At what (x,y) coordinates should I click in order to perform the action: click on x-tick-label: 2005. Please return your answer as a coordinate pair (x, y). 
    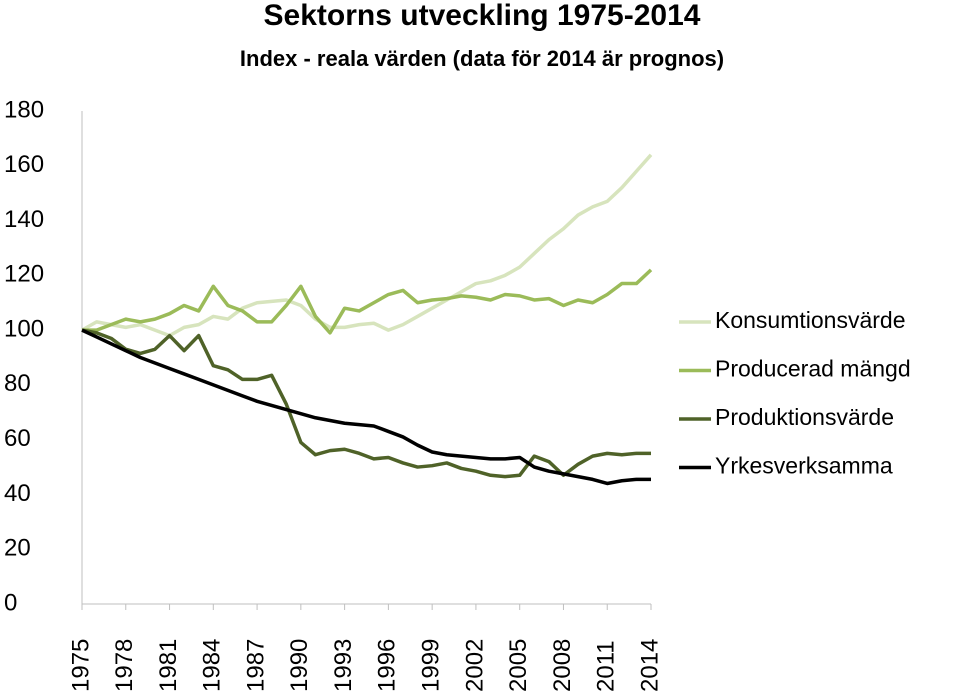
    Looking at the image, I should click on (518, 665).